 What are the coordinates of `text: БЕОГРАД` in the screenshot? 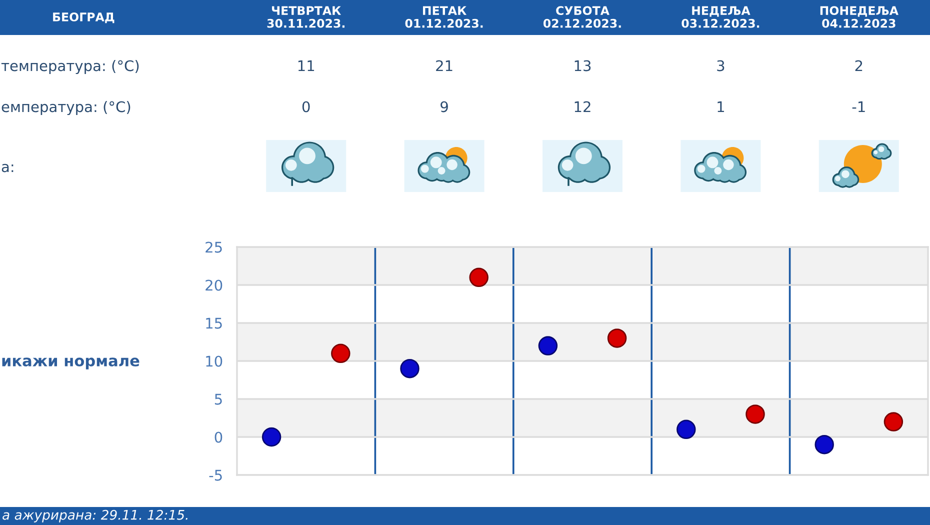 It's located at (83, 18).